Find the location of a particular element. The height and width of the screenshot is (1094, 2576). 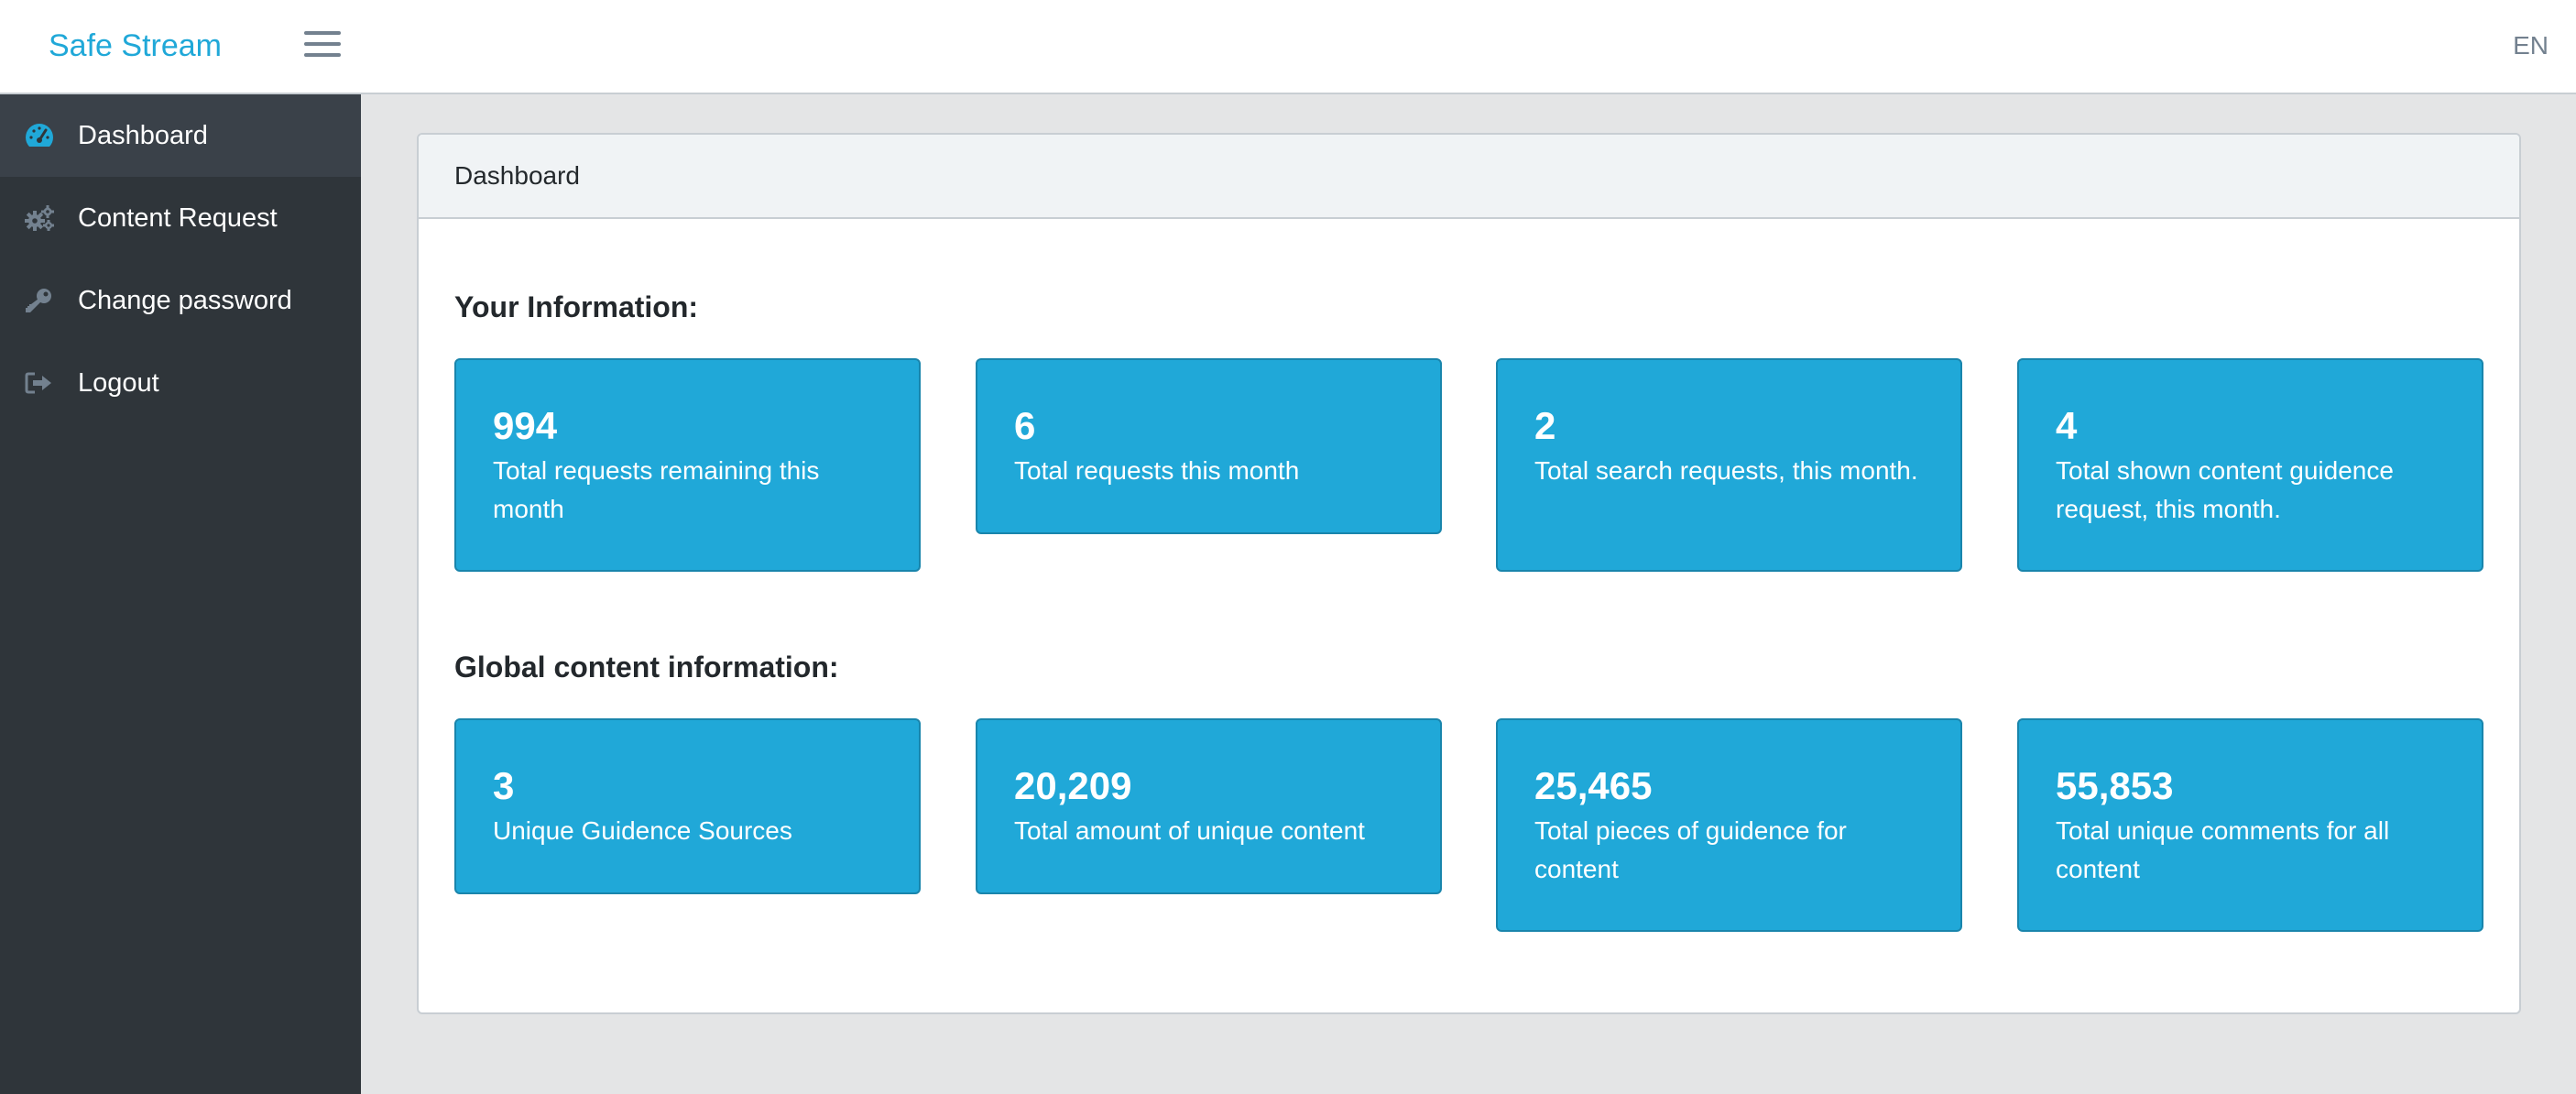

stat-label: Total unique comments for all content is located at coordinates (2223, 850).